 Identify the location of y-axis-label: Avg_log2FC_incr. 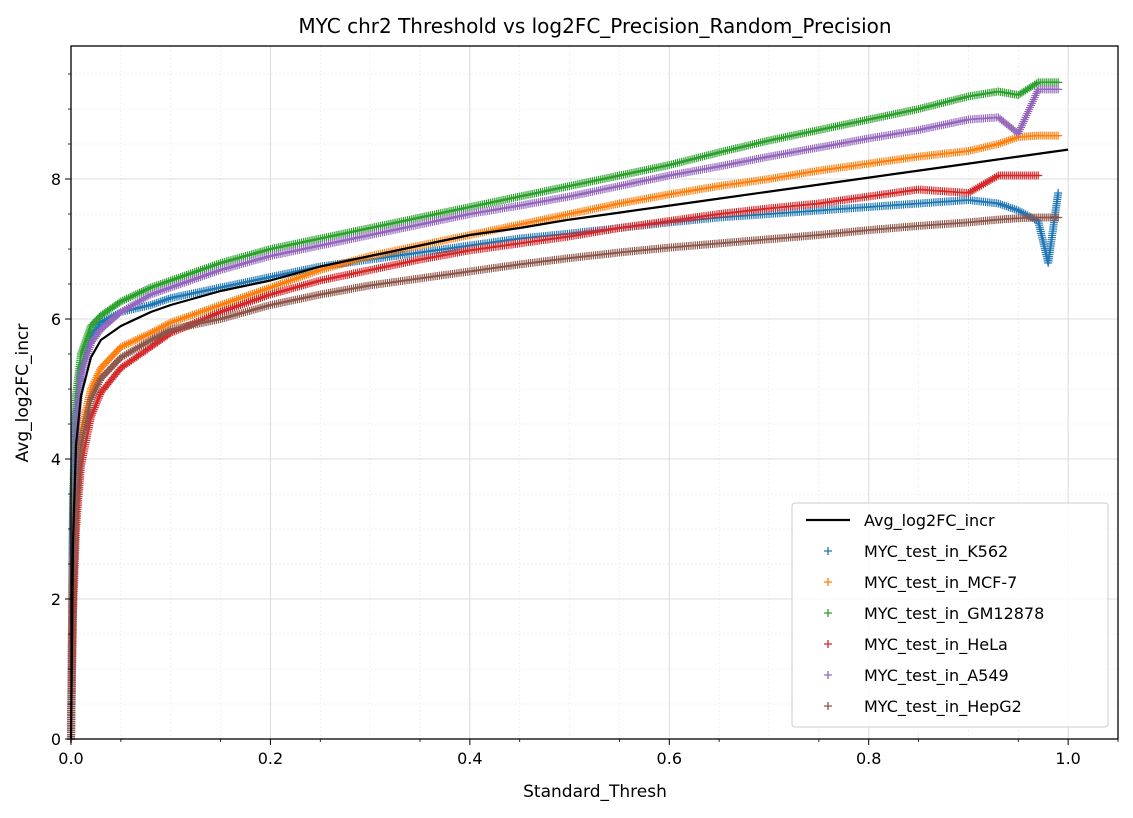
(23, 393).